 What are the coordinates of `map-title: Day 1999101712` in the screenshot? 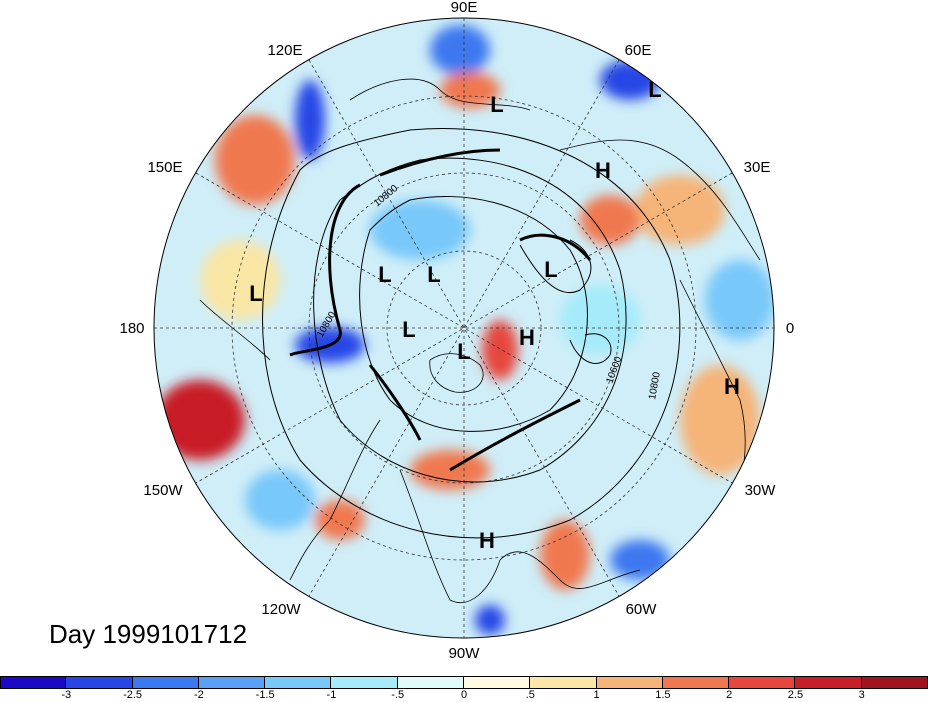 It's located at (148, 634).